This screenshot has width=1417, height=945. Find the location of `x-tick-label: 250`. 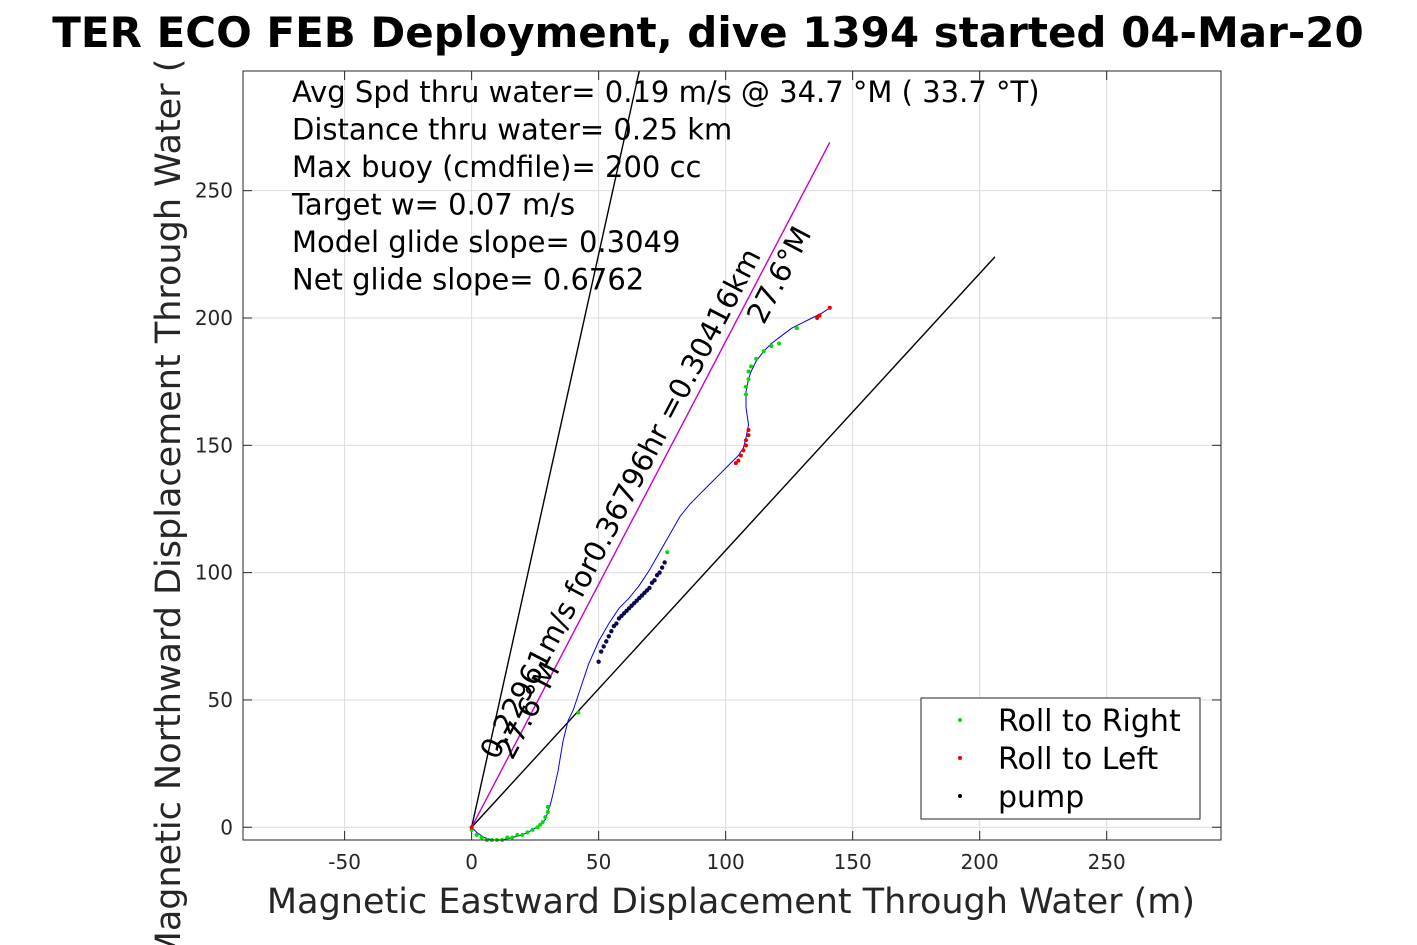

x-tick-label: 250 is located at coordinates (1107, 862).